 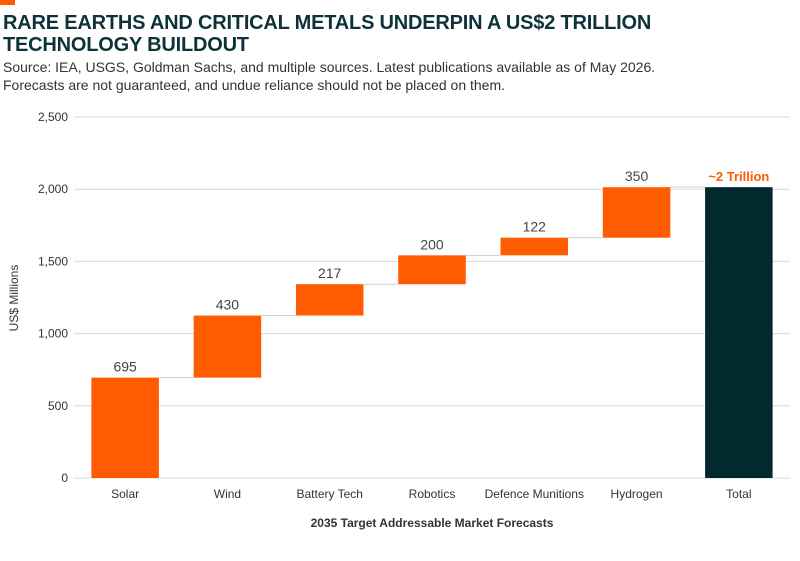 What do you see at coordinates (14, 298) in the screenshot?
I see `y-axis-title: US$ Millions` at bounding box center [14, 298].